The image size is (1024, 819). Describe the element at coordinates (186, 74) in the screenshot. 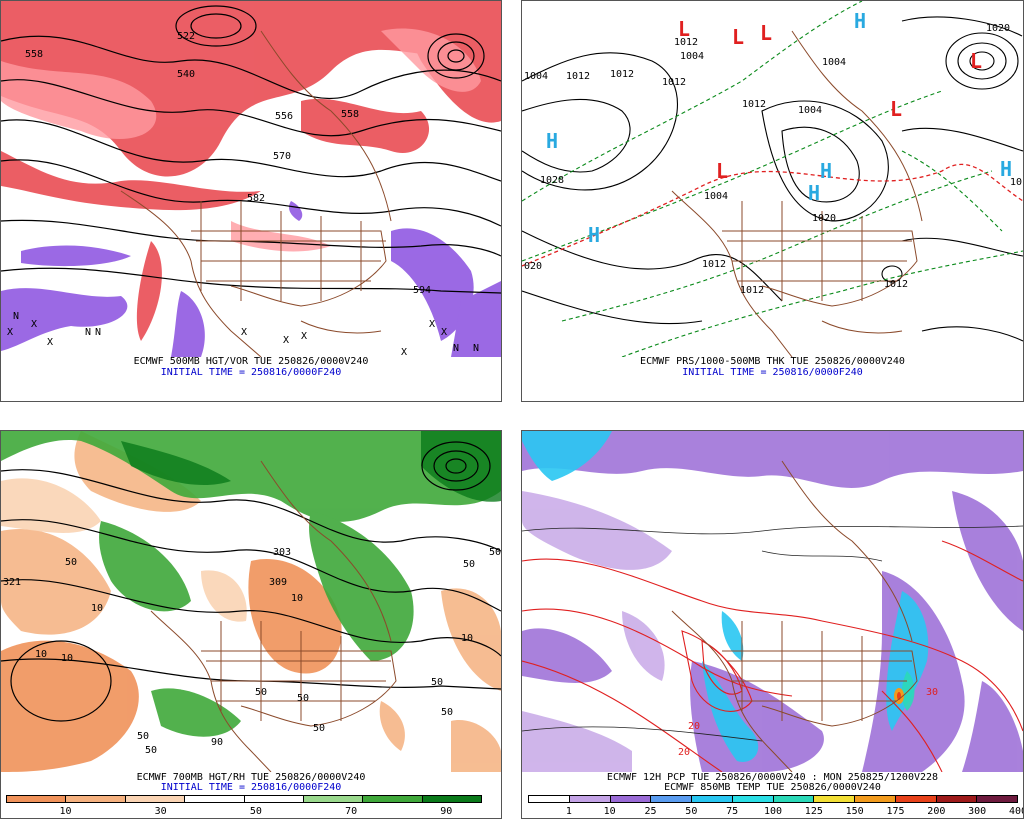

I see `contour-label: 540` at that location.